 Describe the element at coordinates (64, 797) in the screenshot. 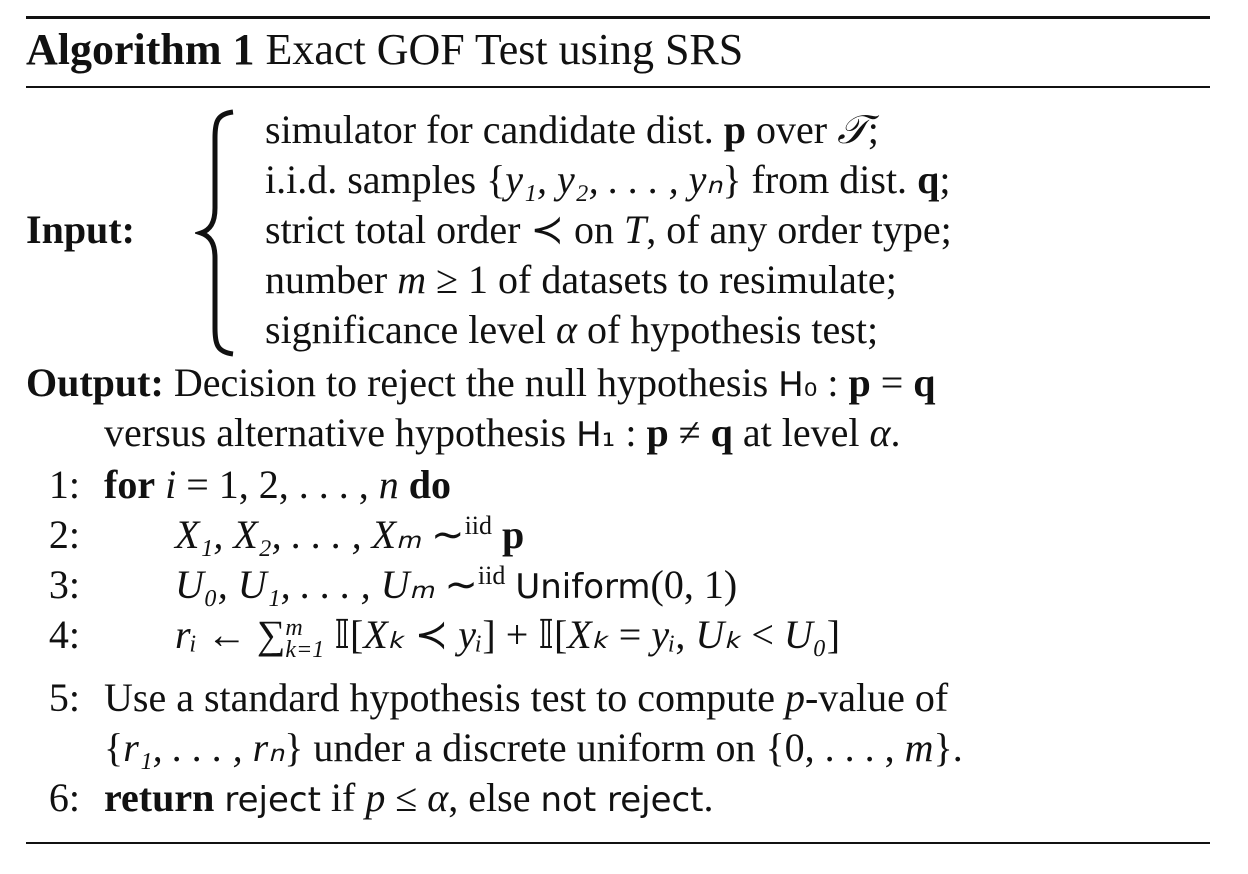

I see `step-number: 6:` at that location.